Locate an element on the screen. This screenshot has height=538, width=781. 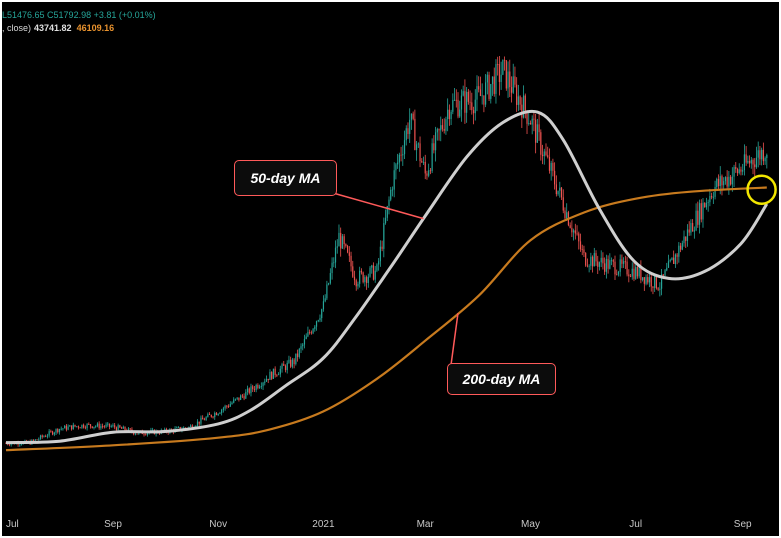
ma-legend: , close) 43741.82 46109.16 is located at coordinates (58, 28).